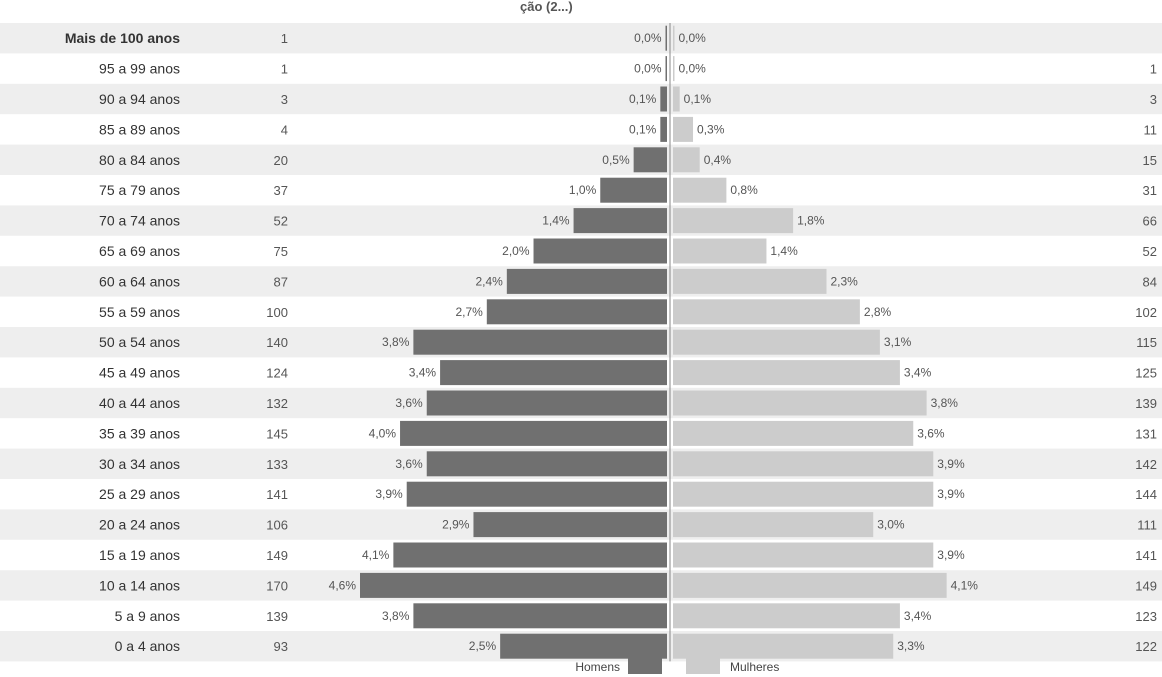  Describe the element at coordinates (277, 373) in the screenshot. I see `men-count: 124` at that location.